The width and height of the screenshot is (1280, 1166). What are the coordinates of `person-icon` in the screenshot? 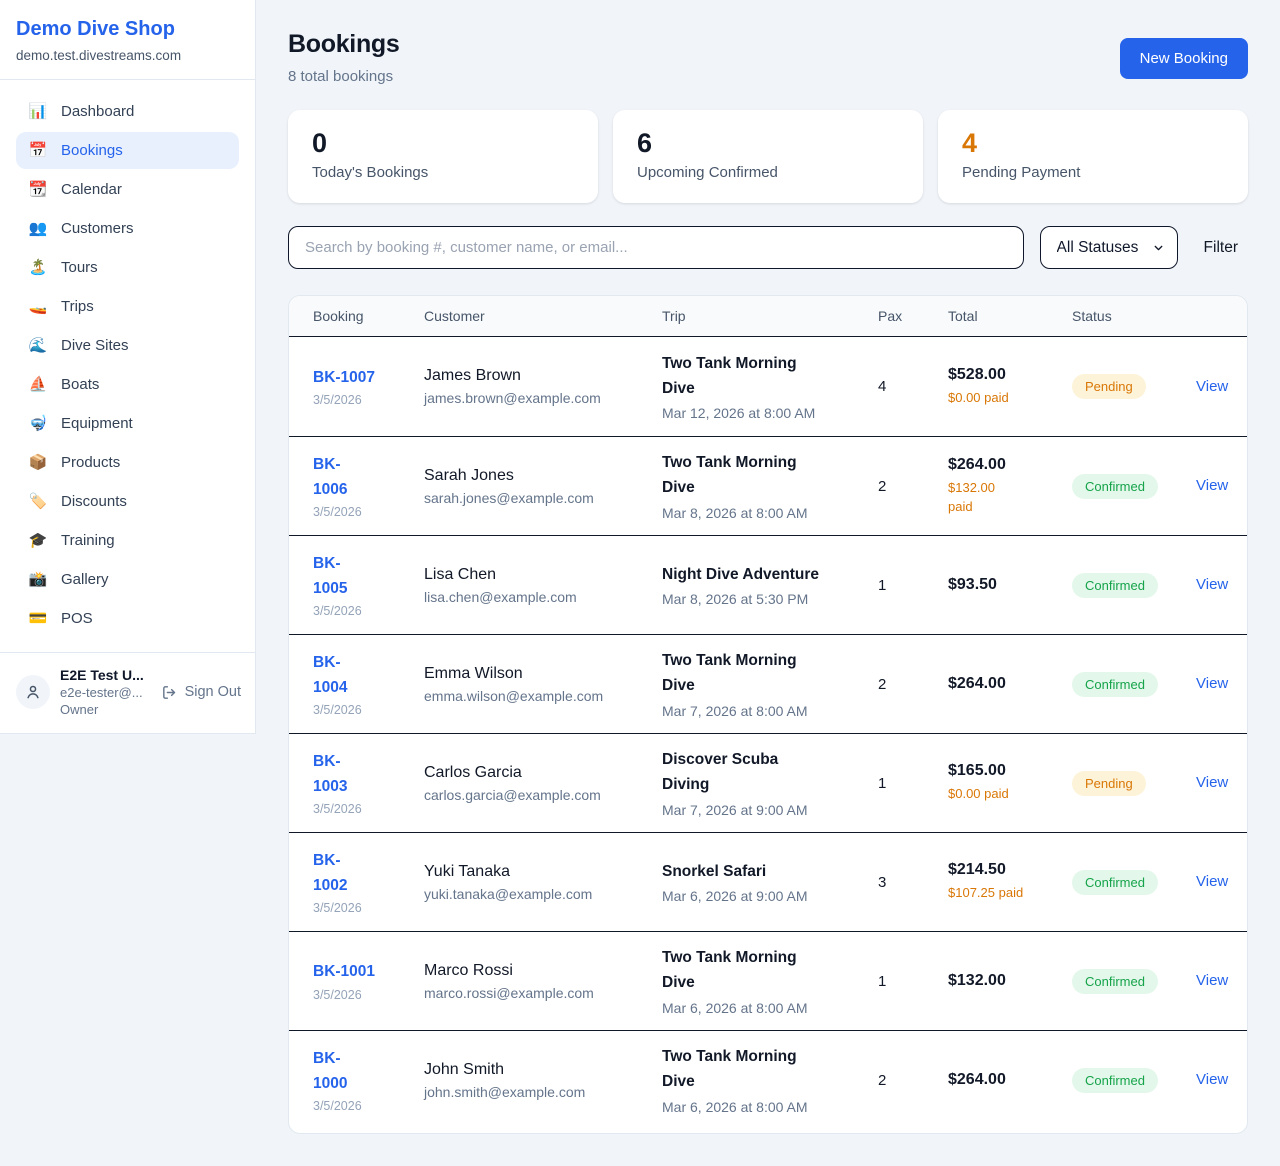 It's located at (33, 692).